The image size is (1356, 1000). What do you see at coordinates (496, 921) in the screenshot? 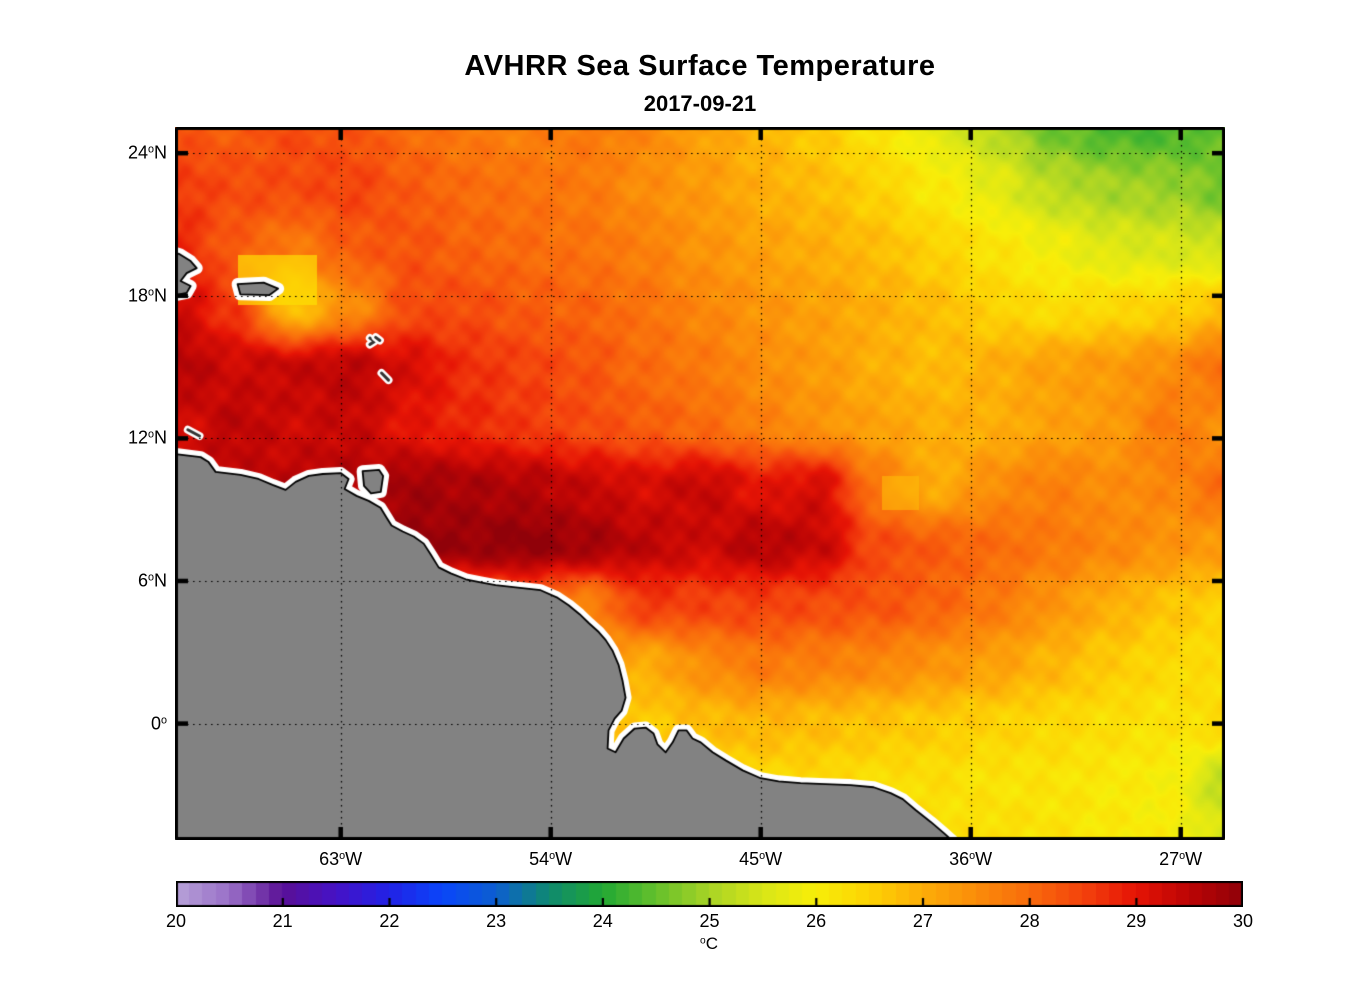
I see `colorbar-tick-label: 23` at bounding box center [496, 921].